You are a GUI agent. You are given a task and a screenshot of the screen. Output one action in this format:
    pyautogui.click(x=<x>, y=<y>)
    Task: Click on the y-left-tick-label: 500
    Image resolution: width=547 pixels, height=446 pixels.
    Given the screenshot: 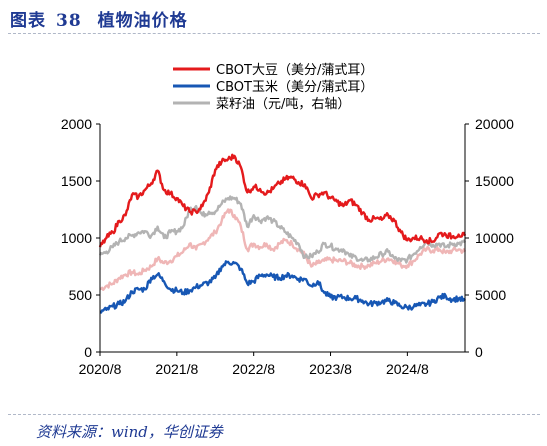 What is the action you would take?
    pyautogui.click(x=81, y=295)
    